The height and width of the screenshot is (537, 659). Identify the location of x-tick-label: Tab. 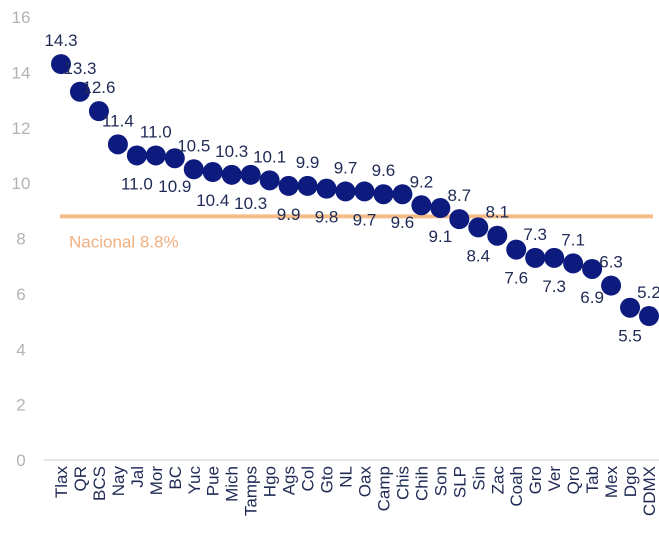
(592, 479).